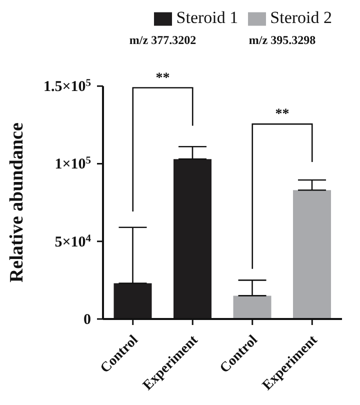  I want to click on y-axis-title: Relative abundance, so click(17, 202).